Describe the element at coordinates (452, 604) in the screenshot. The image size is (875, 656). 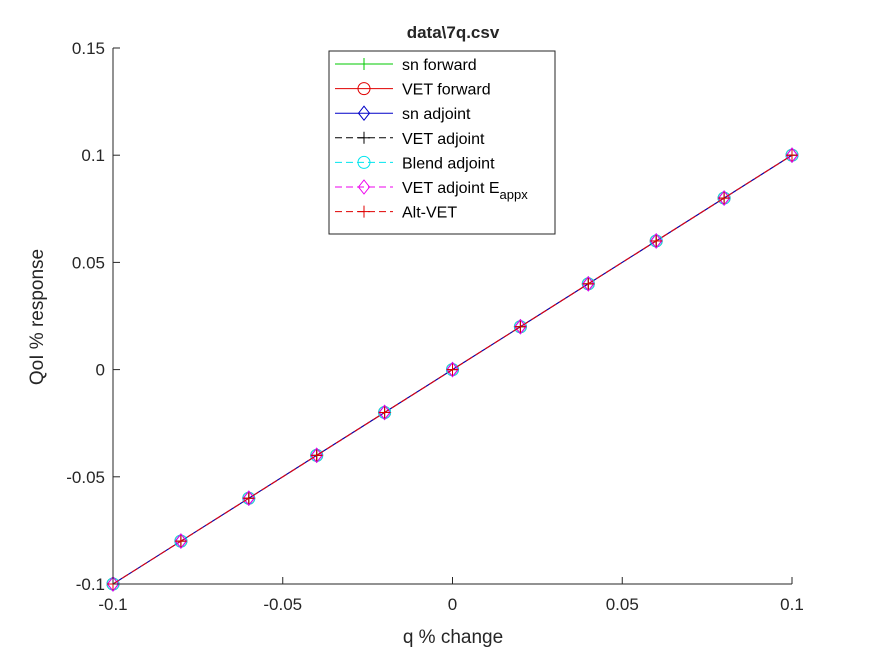
I see `x-tick-label: 0` at that location.